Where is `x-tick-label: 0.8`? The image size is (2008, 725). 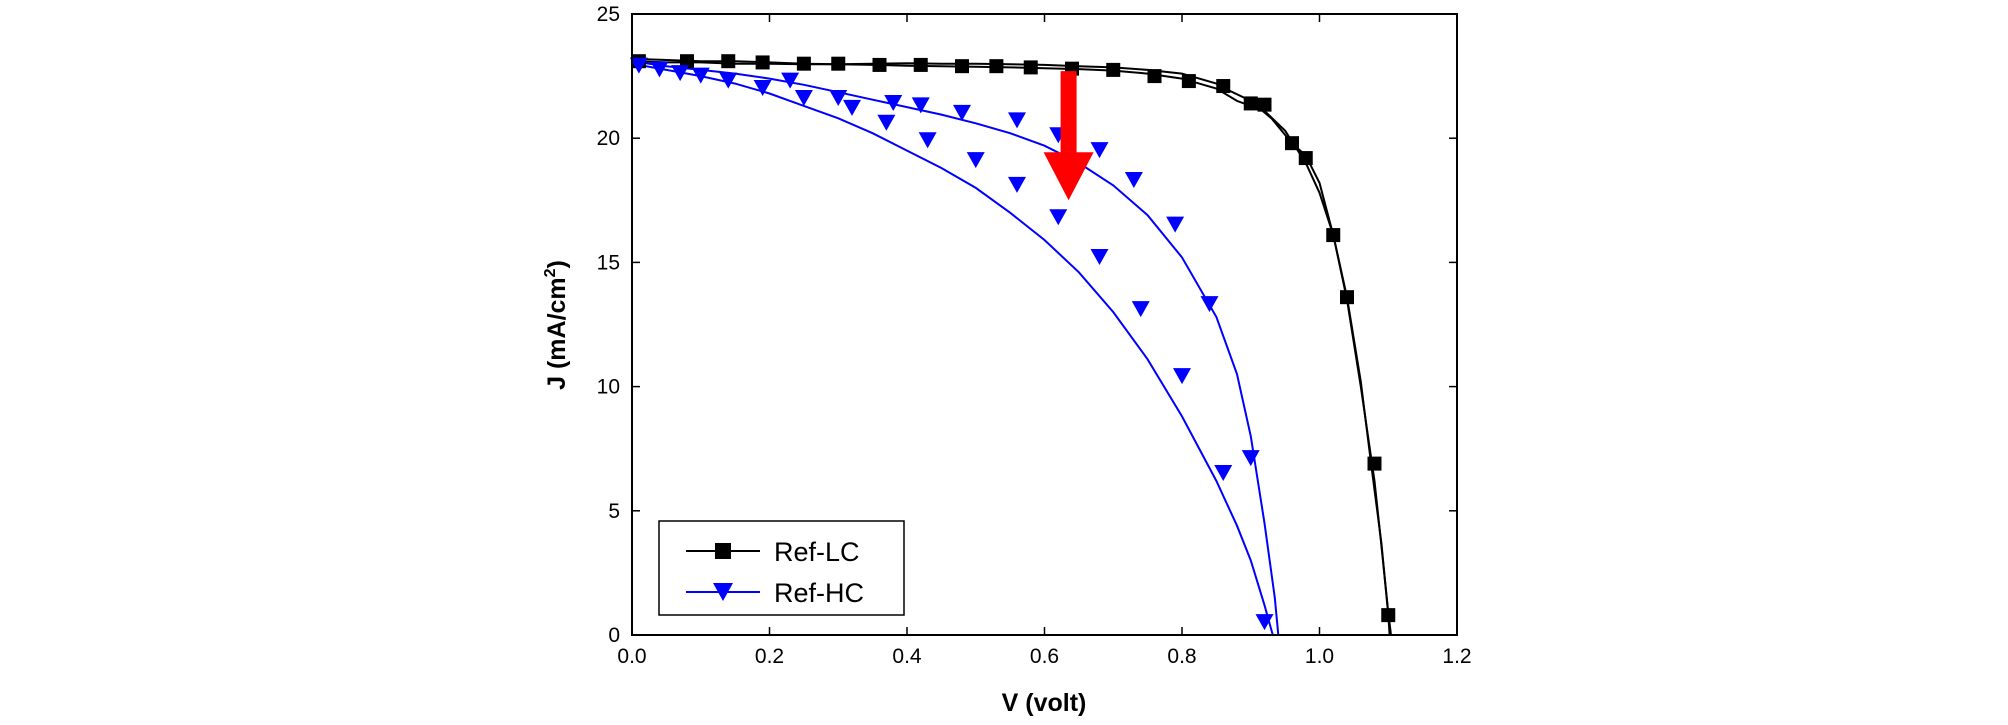 x-tick-label: 0.8 is located at coordinates (1181, 656).